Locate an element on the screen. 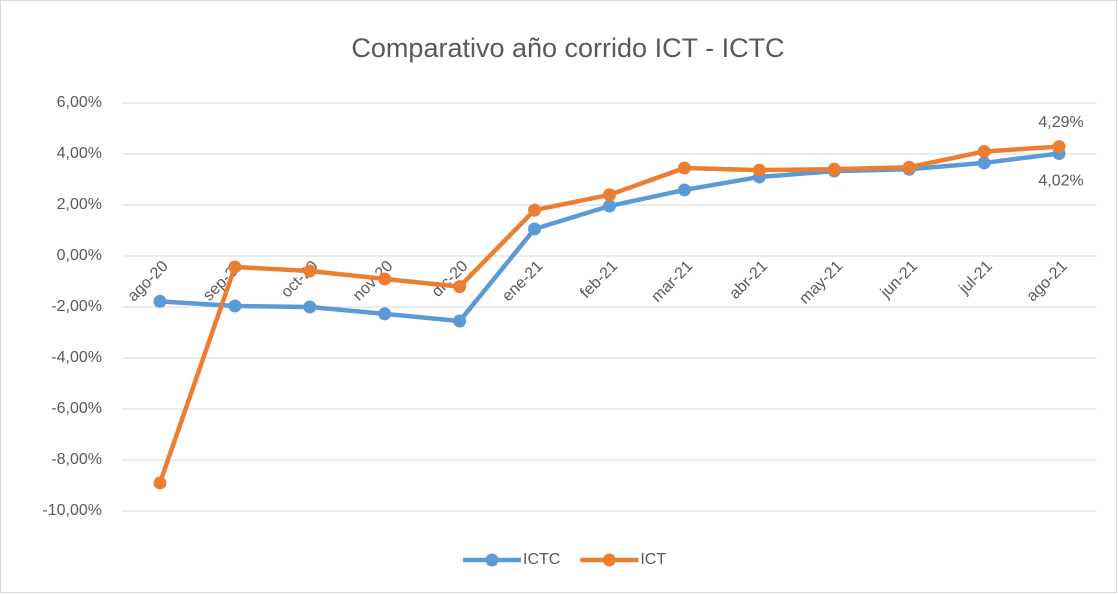 The width and height of the screenshot is (1118, 594). chart-title: Comparativo año corrido ICT - ICTC is located at coordinates (567, 48).